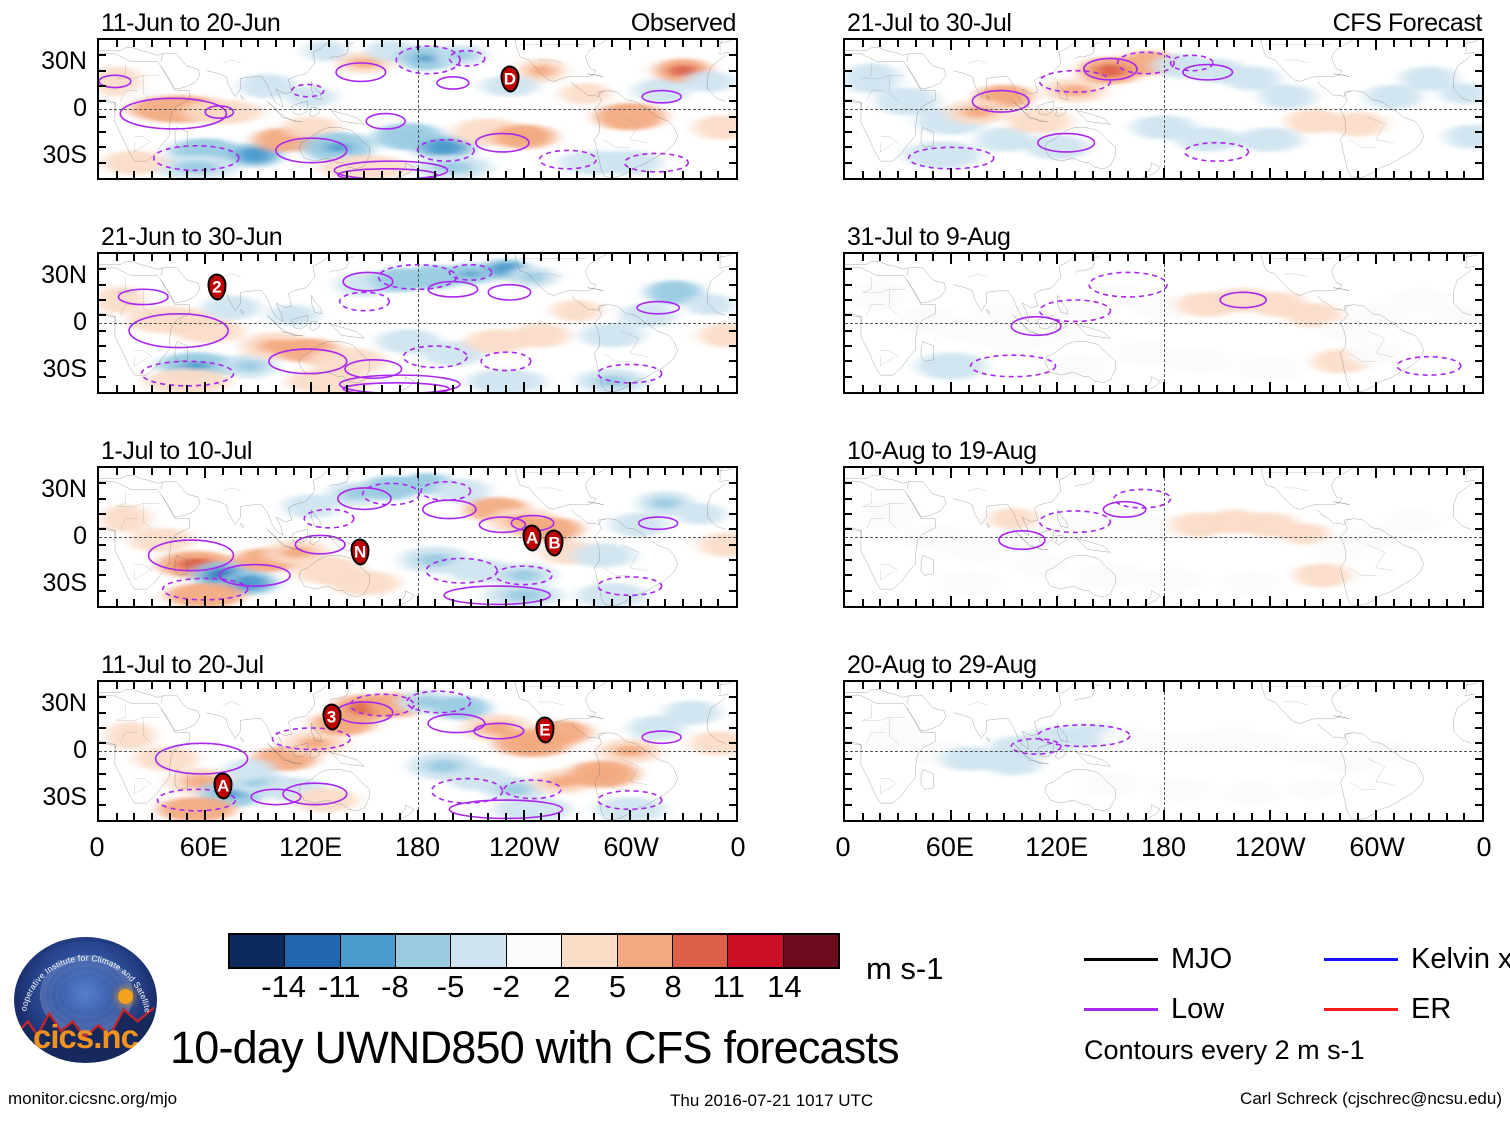 Image resolution: width=1510 pixels, height=1121 pixels. What do you see at coordinates (217, 287) in the screenshot?
I see `marker-label: 2` at bounding box center [217, 287].